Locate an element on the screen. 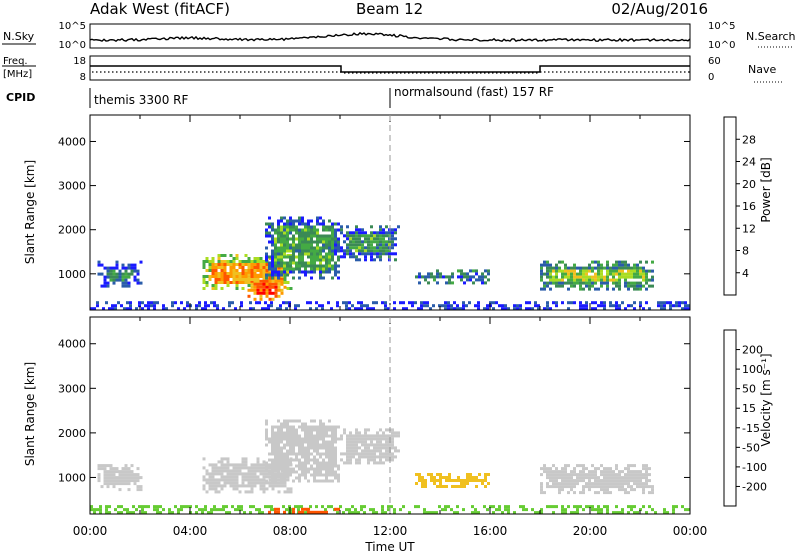 The image size is (800, 554). power-ytick-label: 2000 is located at coordinates (72, 230).